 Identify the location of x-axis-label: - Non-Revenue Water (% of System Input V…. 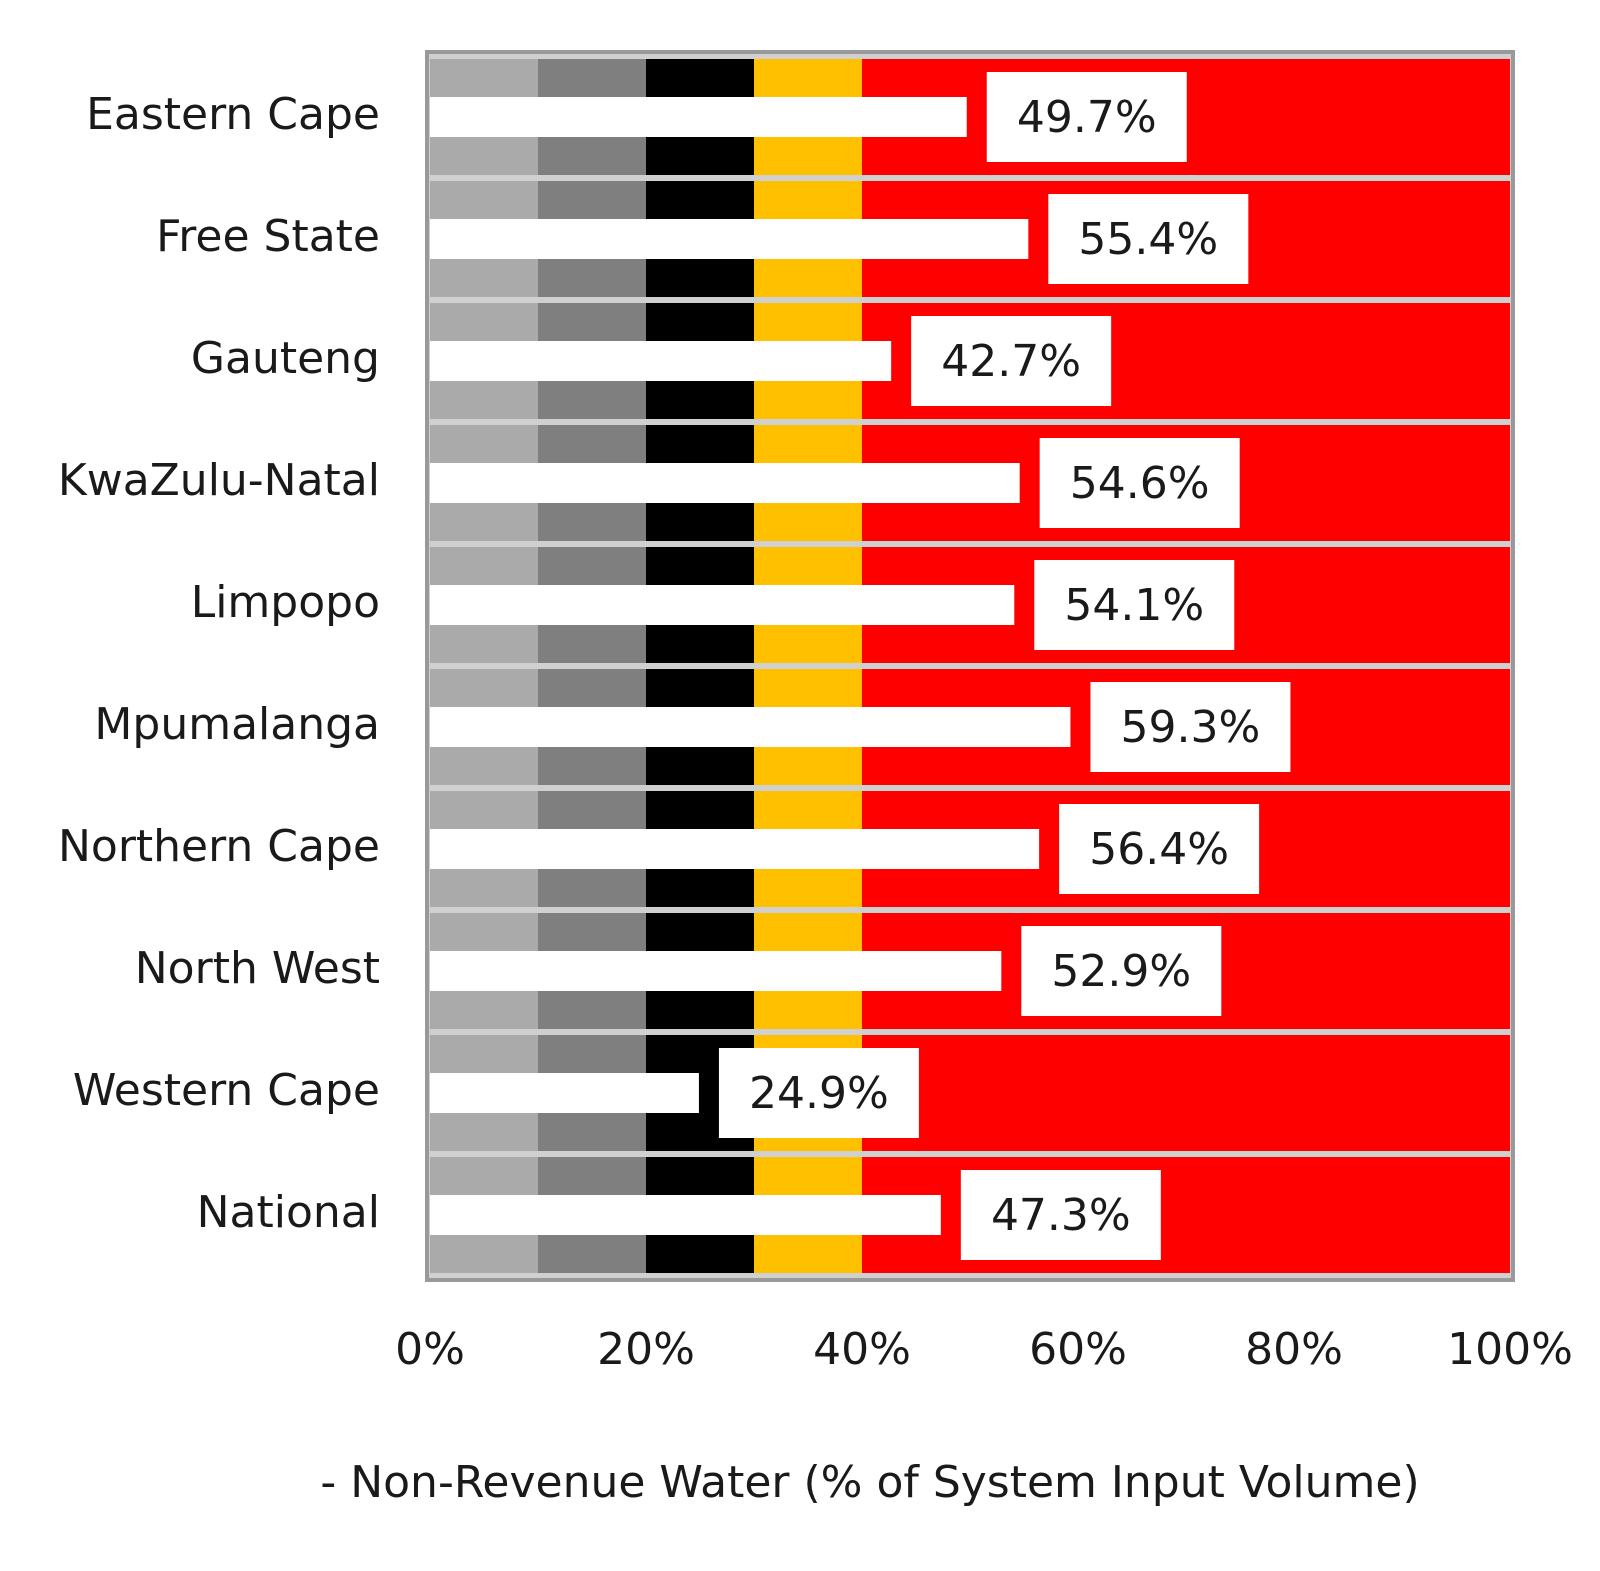
(869, 1482).